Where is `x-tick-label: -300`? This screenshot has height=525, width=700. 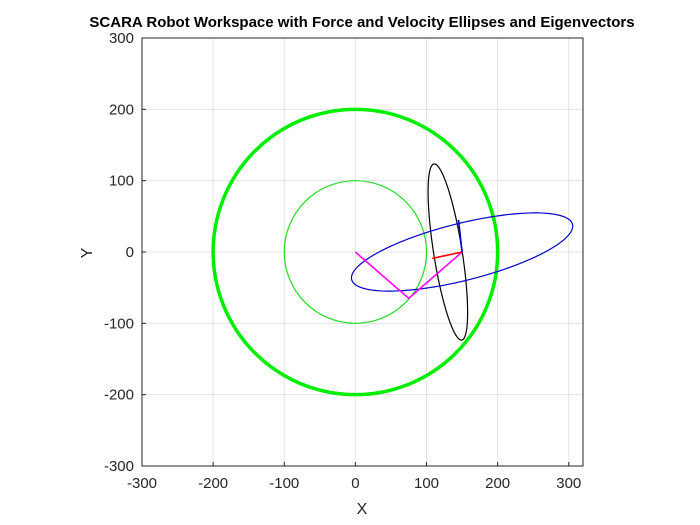 x-tick-label: -300 is located at coordinates (142, 483).